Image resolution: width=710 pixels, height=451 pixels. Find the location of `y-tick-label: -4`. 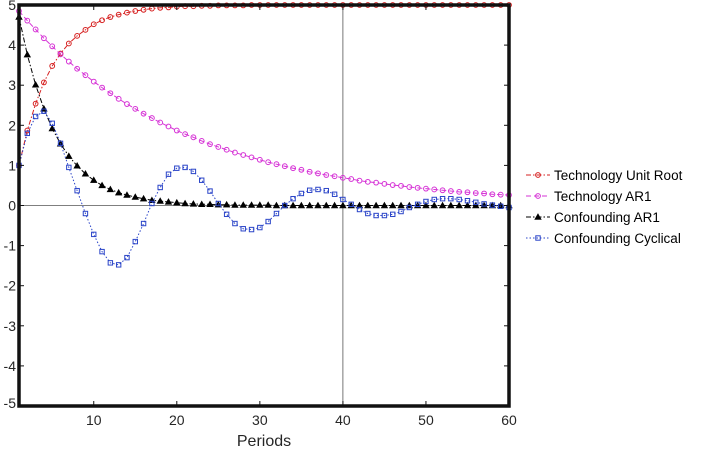

y-tick-label: -4 is located at coordinates (10, 366).